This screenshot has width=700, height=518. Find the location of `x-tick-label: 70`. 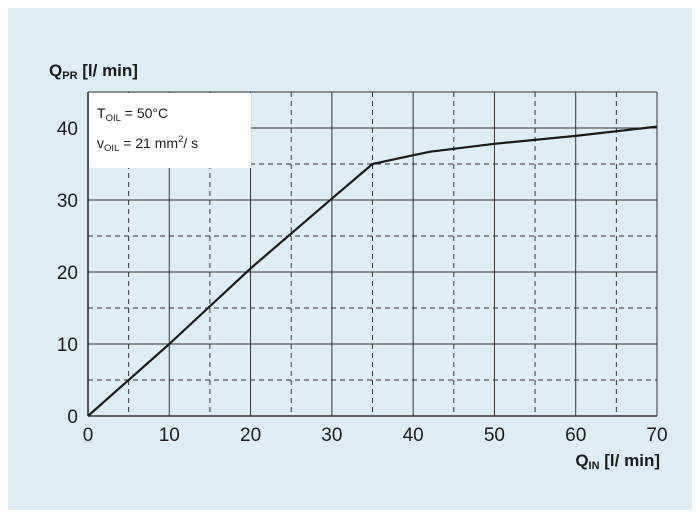

x-tick-label: 70 is located at coordinates (656, 435).